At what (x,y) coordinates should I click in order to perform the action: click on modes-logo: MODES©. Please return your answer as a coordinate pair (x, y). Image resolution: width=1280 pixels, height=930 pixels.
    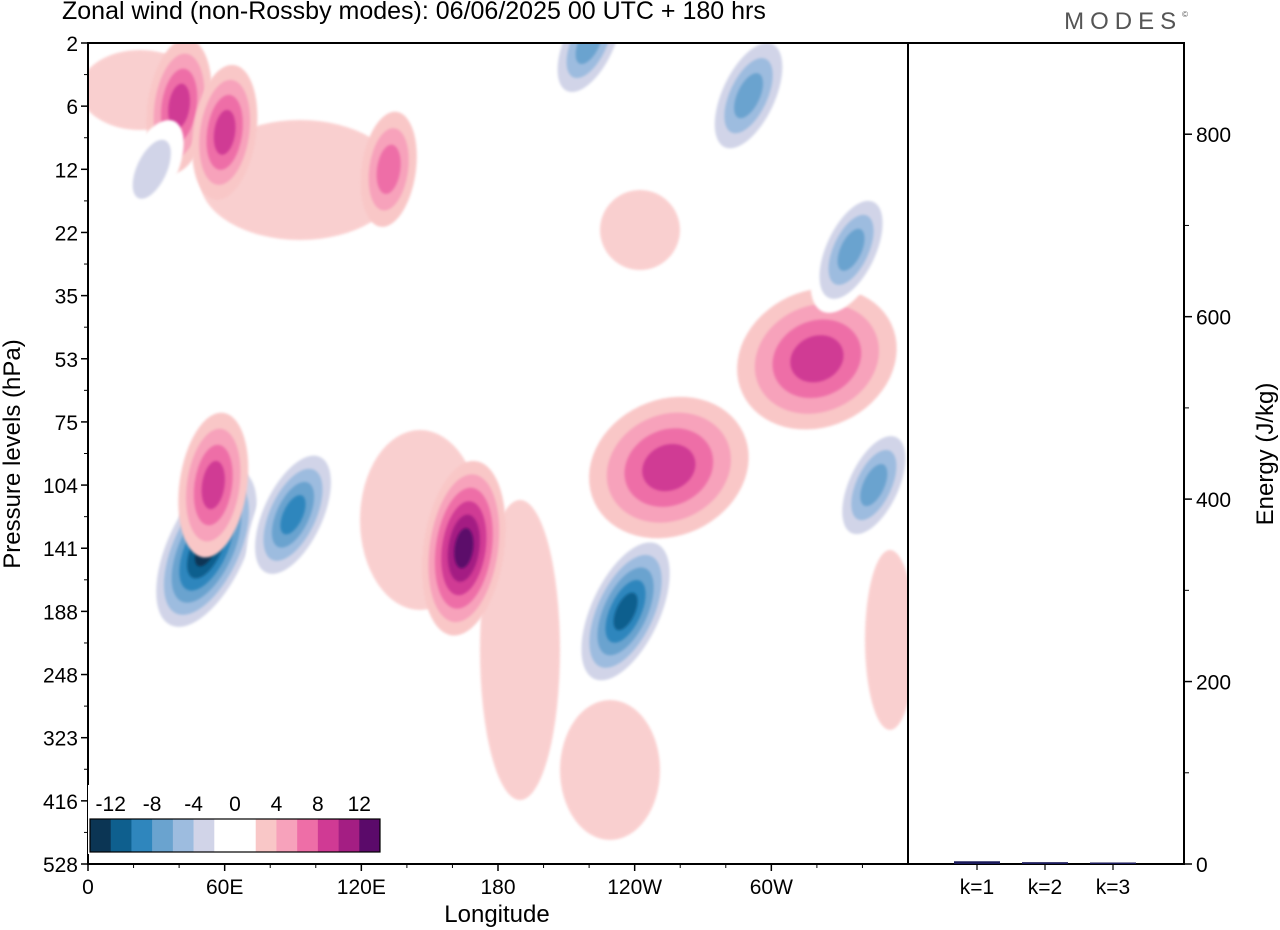
    Looking at the image, I should click on (1126, 22).